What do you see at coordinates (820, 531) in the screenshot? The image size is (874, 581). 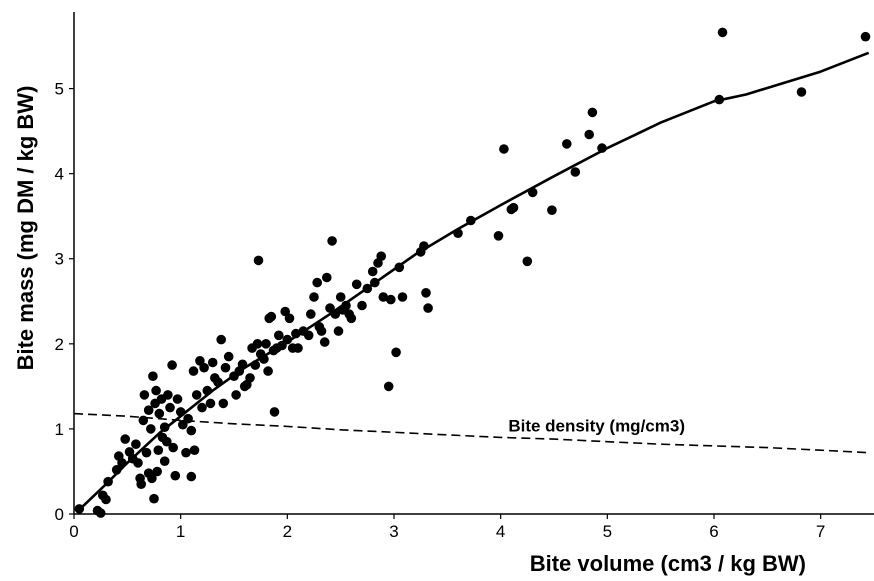 I see `x-tick-label: 7` at bounding box center [820, 531].